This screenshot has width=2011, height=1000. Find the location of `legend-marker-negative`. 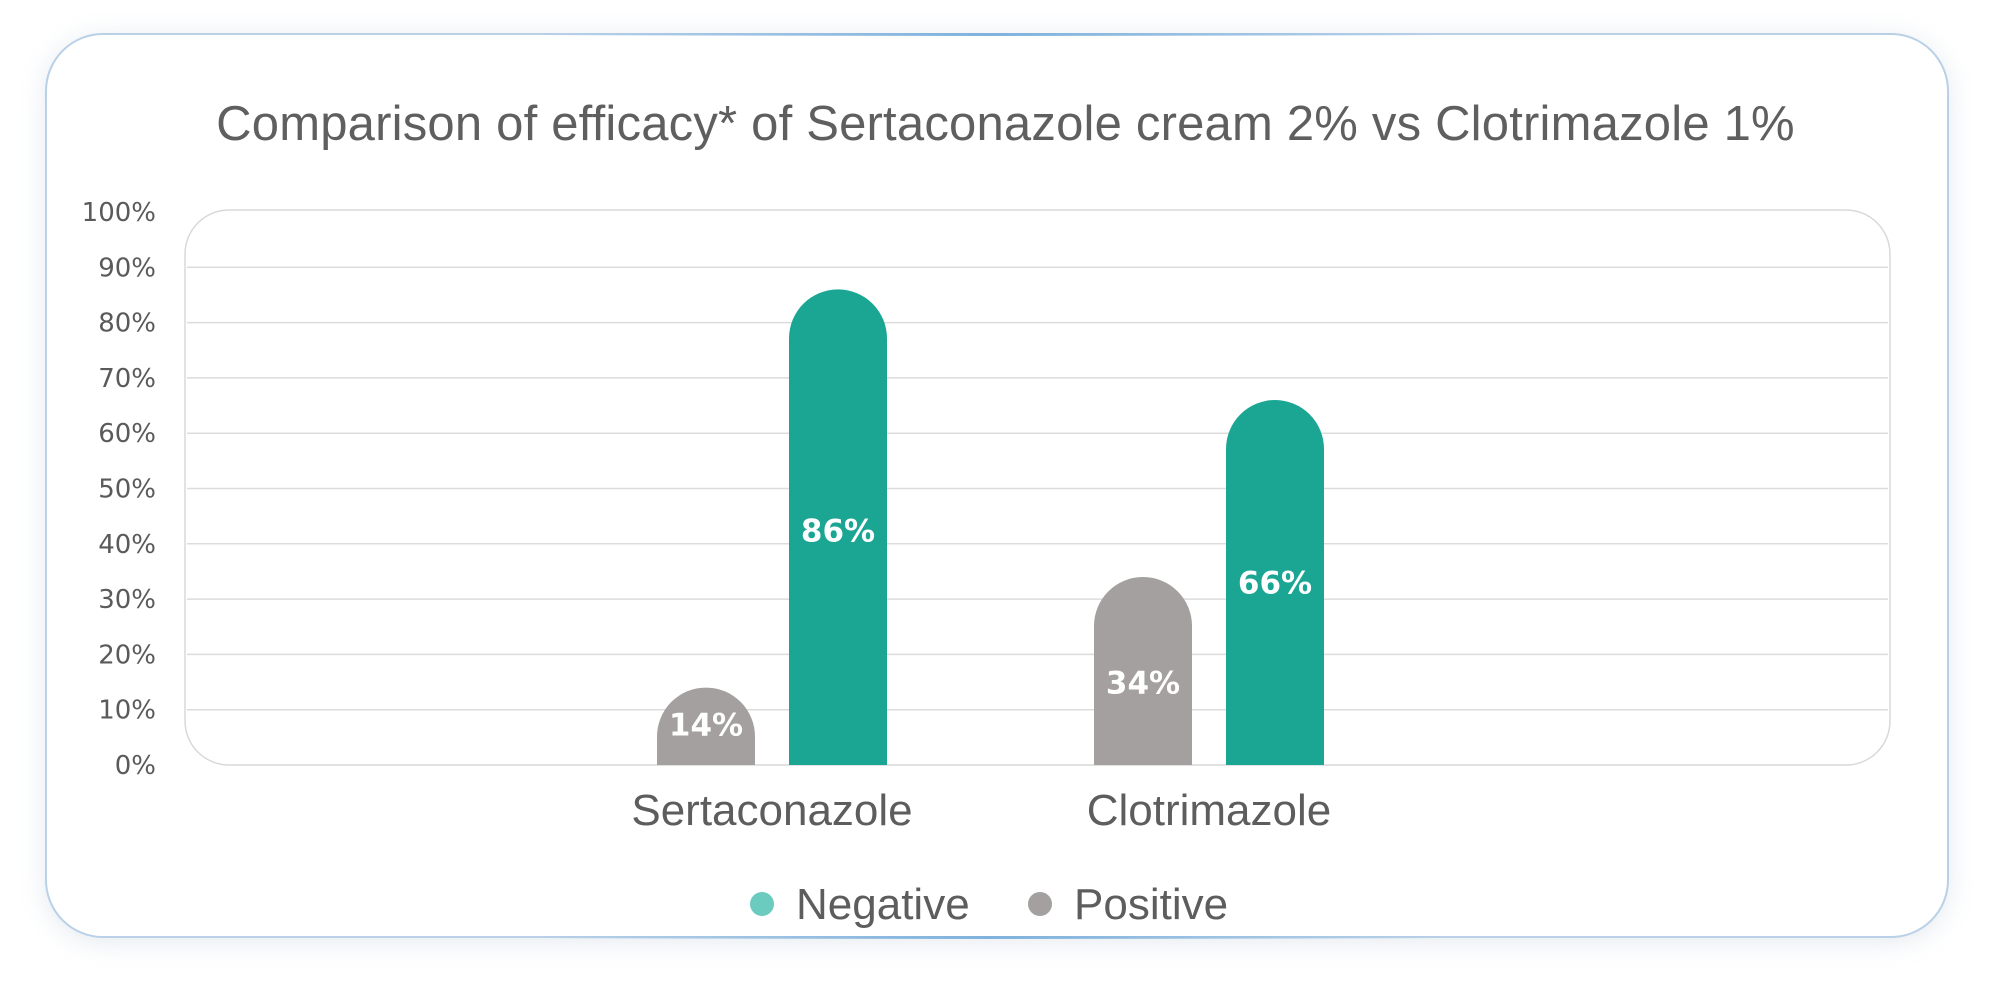

legend-marker-negative is located at coordinates (762, 904).